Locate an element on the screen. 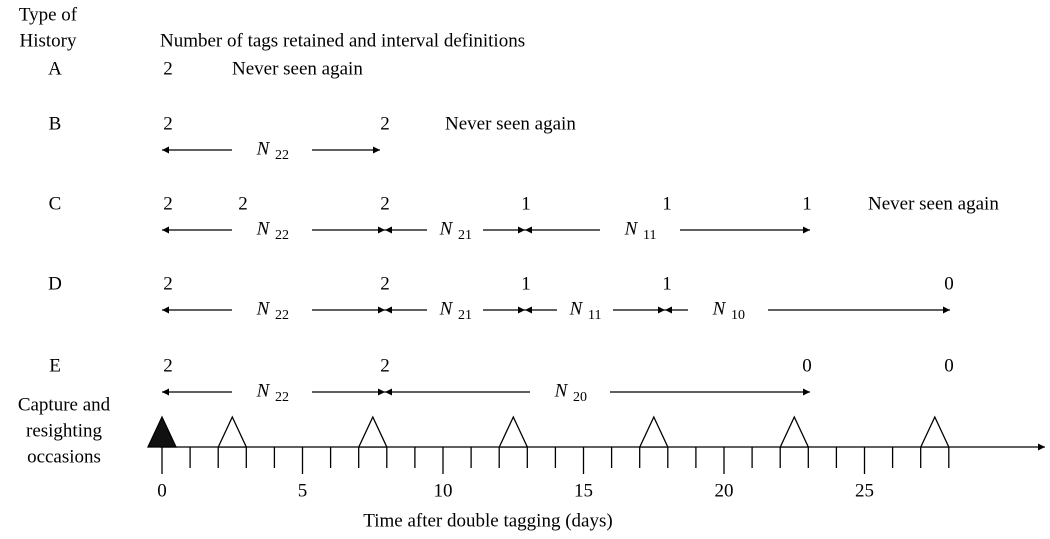 This screenshot has height=539, width=1050. tick-label: 20 is located at coordinates (724, 490).